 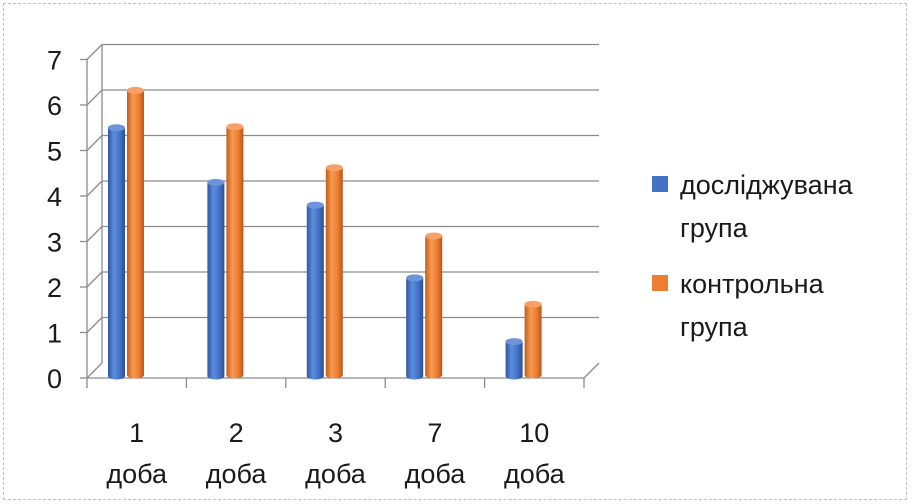 What do you see at coordinates (534, 433) in the screenshot?
I see `x-tick-label: 10` at bounding box center [534, 433].